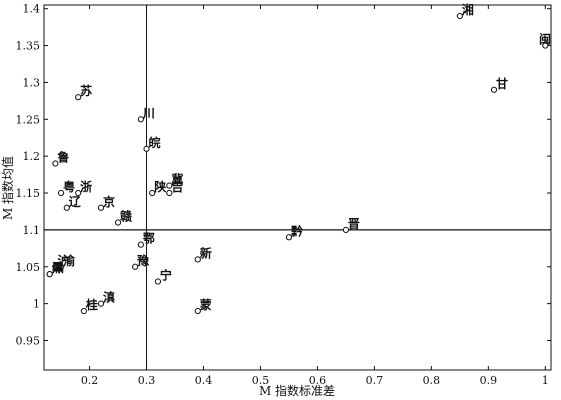 This screenshot has height=400, width=561. Describe the element at coordinates (177, 179) in the screenshot. I see `data-point-label: 冀` at that location.